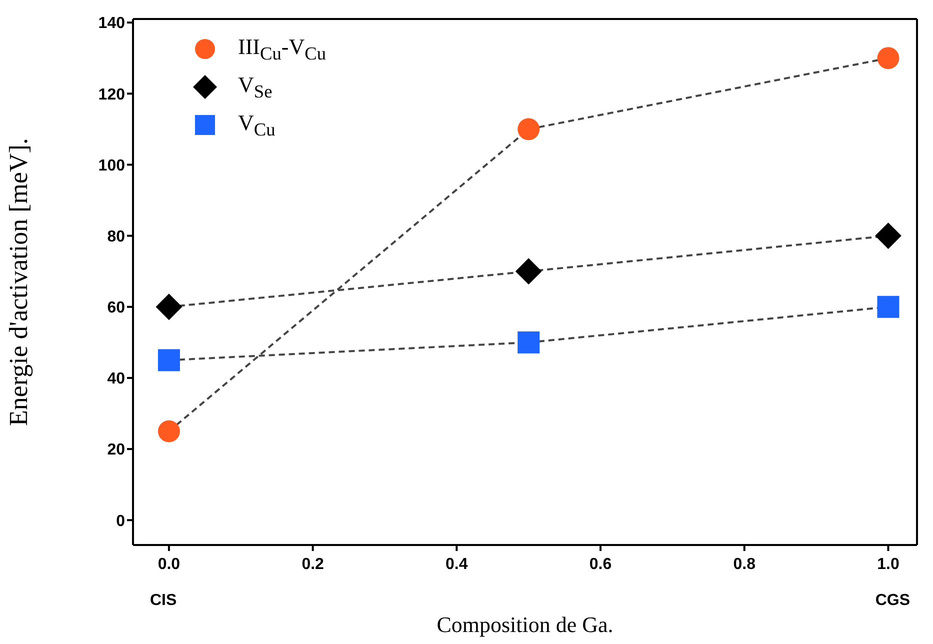 This screenshot has width=933, height=644. I want to click on y-tick-label: 40, so click(116, 379).